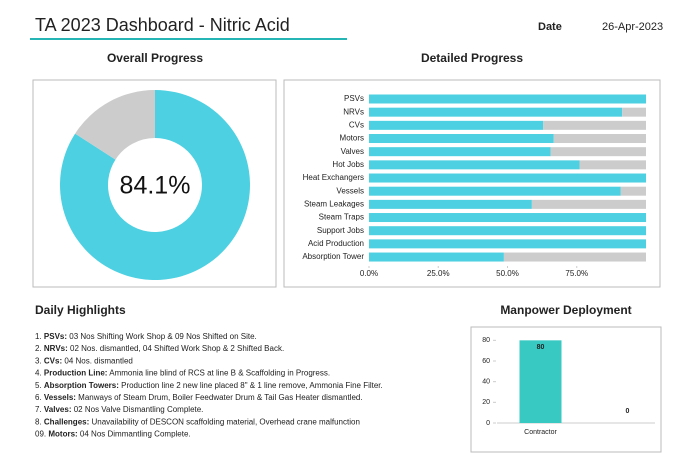  Describe the element at coordinates (340, 230) in the screenshot. I see `y-tick-label: Support Jobs` at that location.